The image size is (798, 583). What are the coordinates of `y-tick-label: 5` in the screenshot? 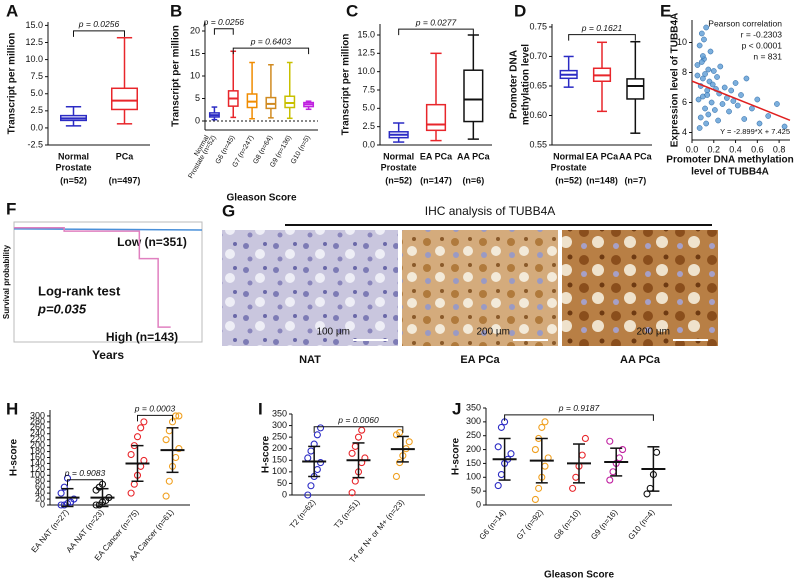 It's located at (197, 98).